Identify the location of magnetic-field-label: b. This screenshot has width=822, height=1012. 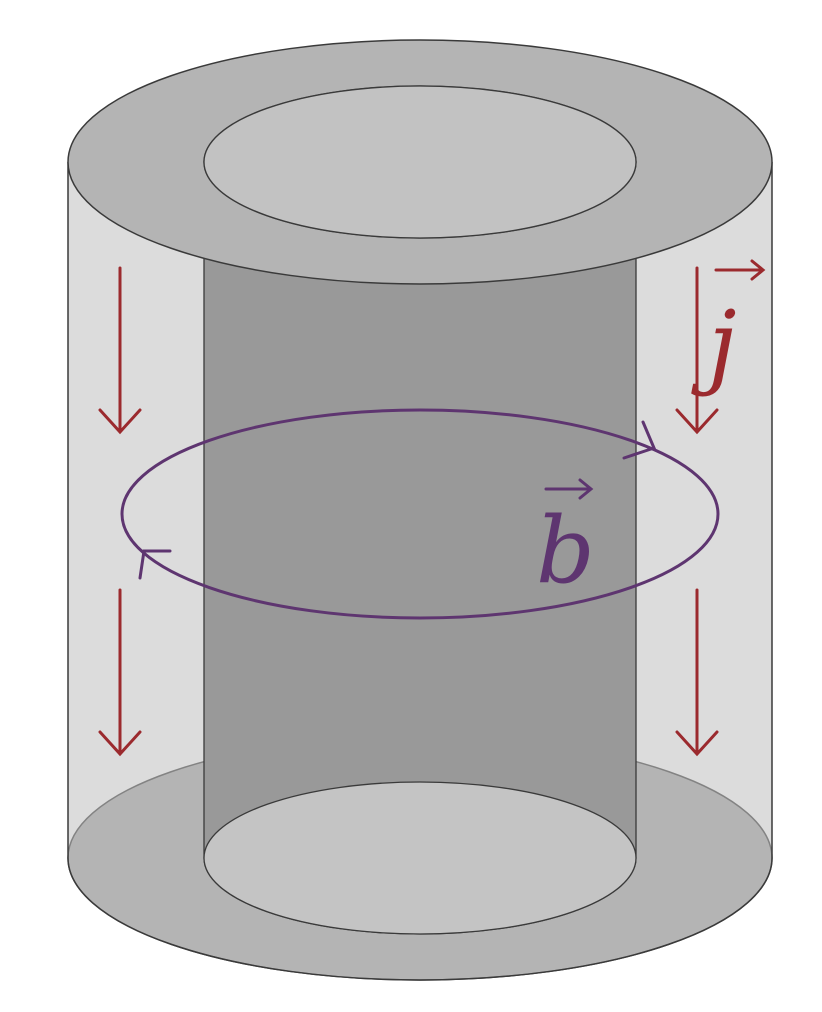
(565, 541).